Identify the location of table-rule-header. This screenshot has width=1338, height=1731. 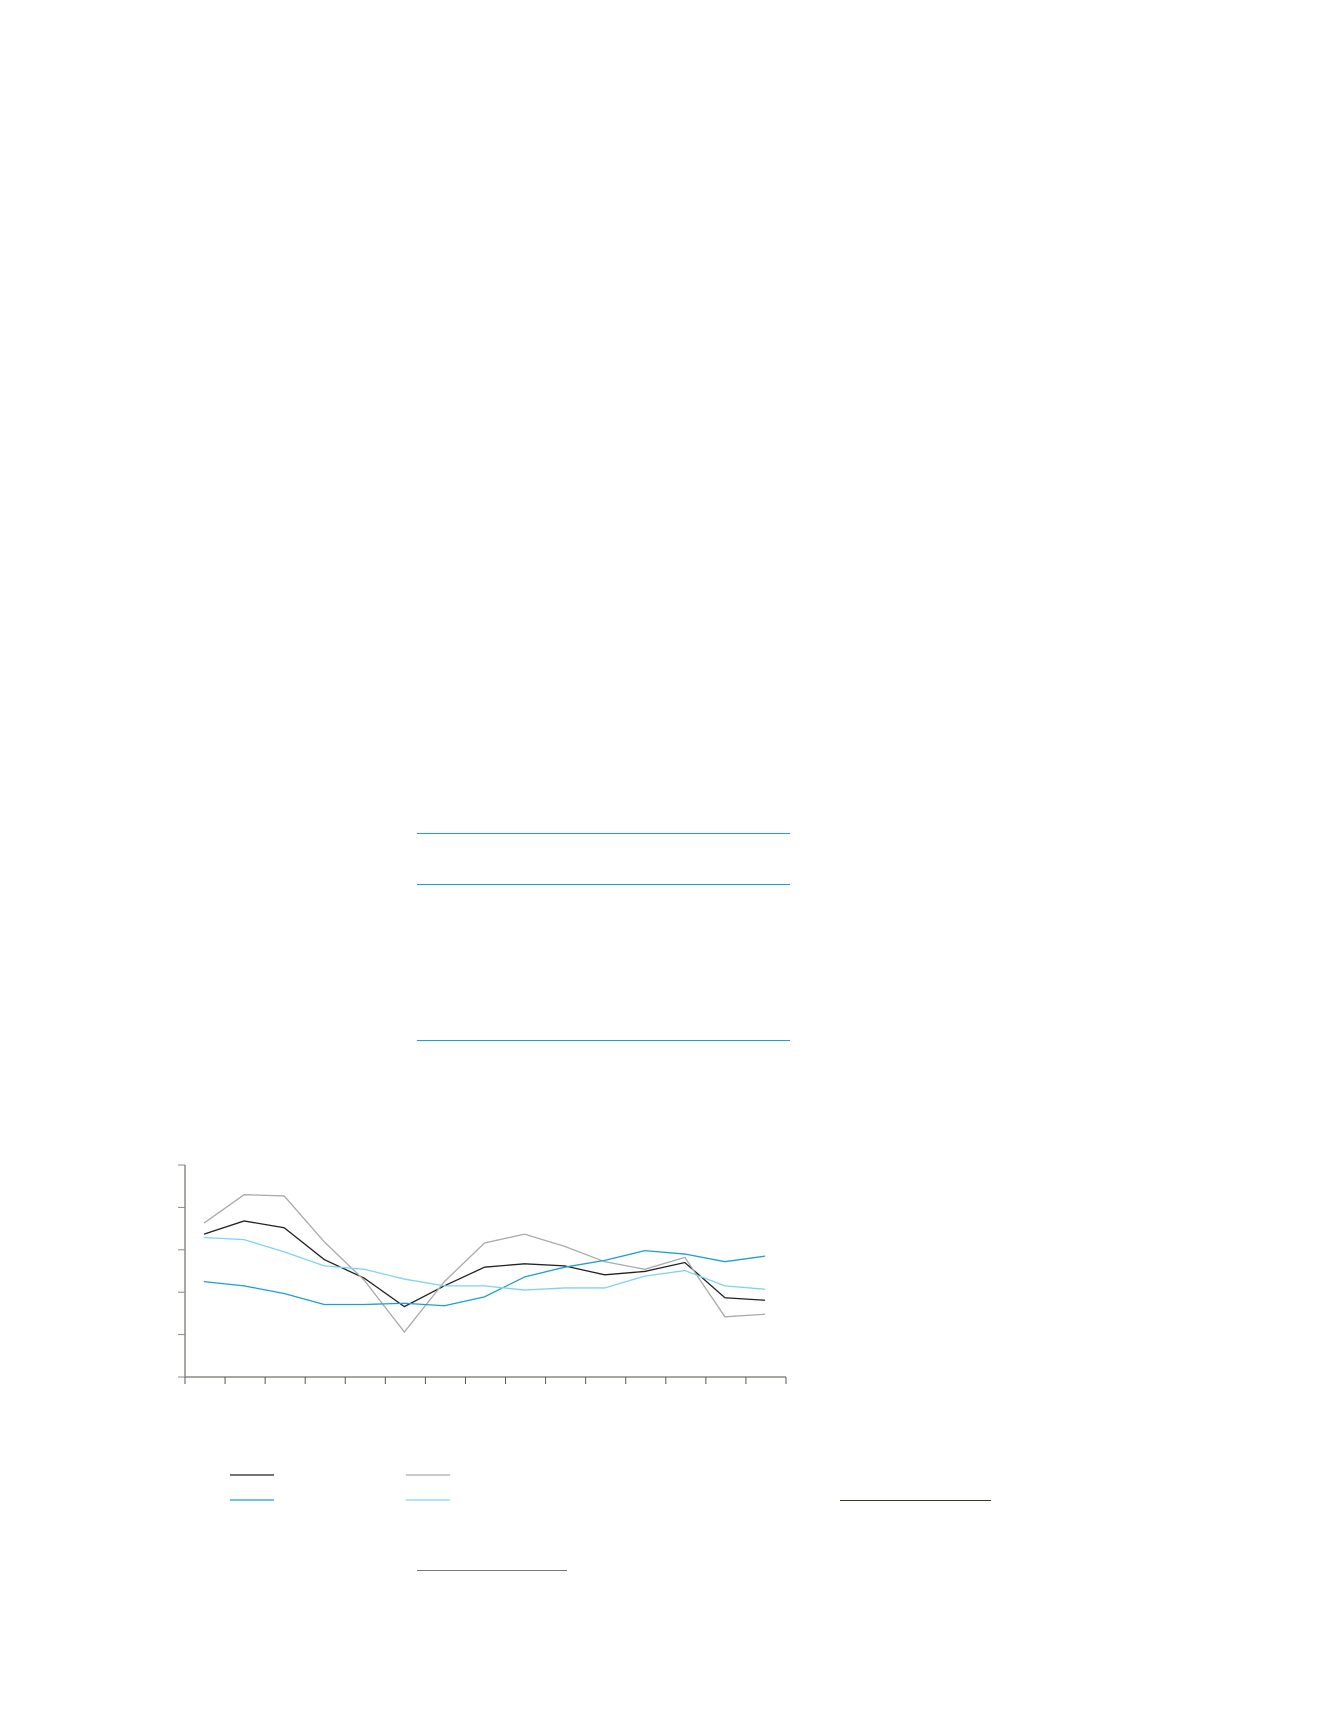
(603, 884).